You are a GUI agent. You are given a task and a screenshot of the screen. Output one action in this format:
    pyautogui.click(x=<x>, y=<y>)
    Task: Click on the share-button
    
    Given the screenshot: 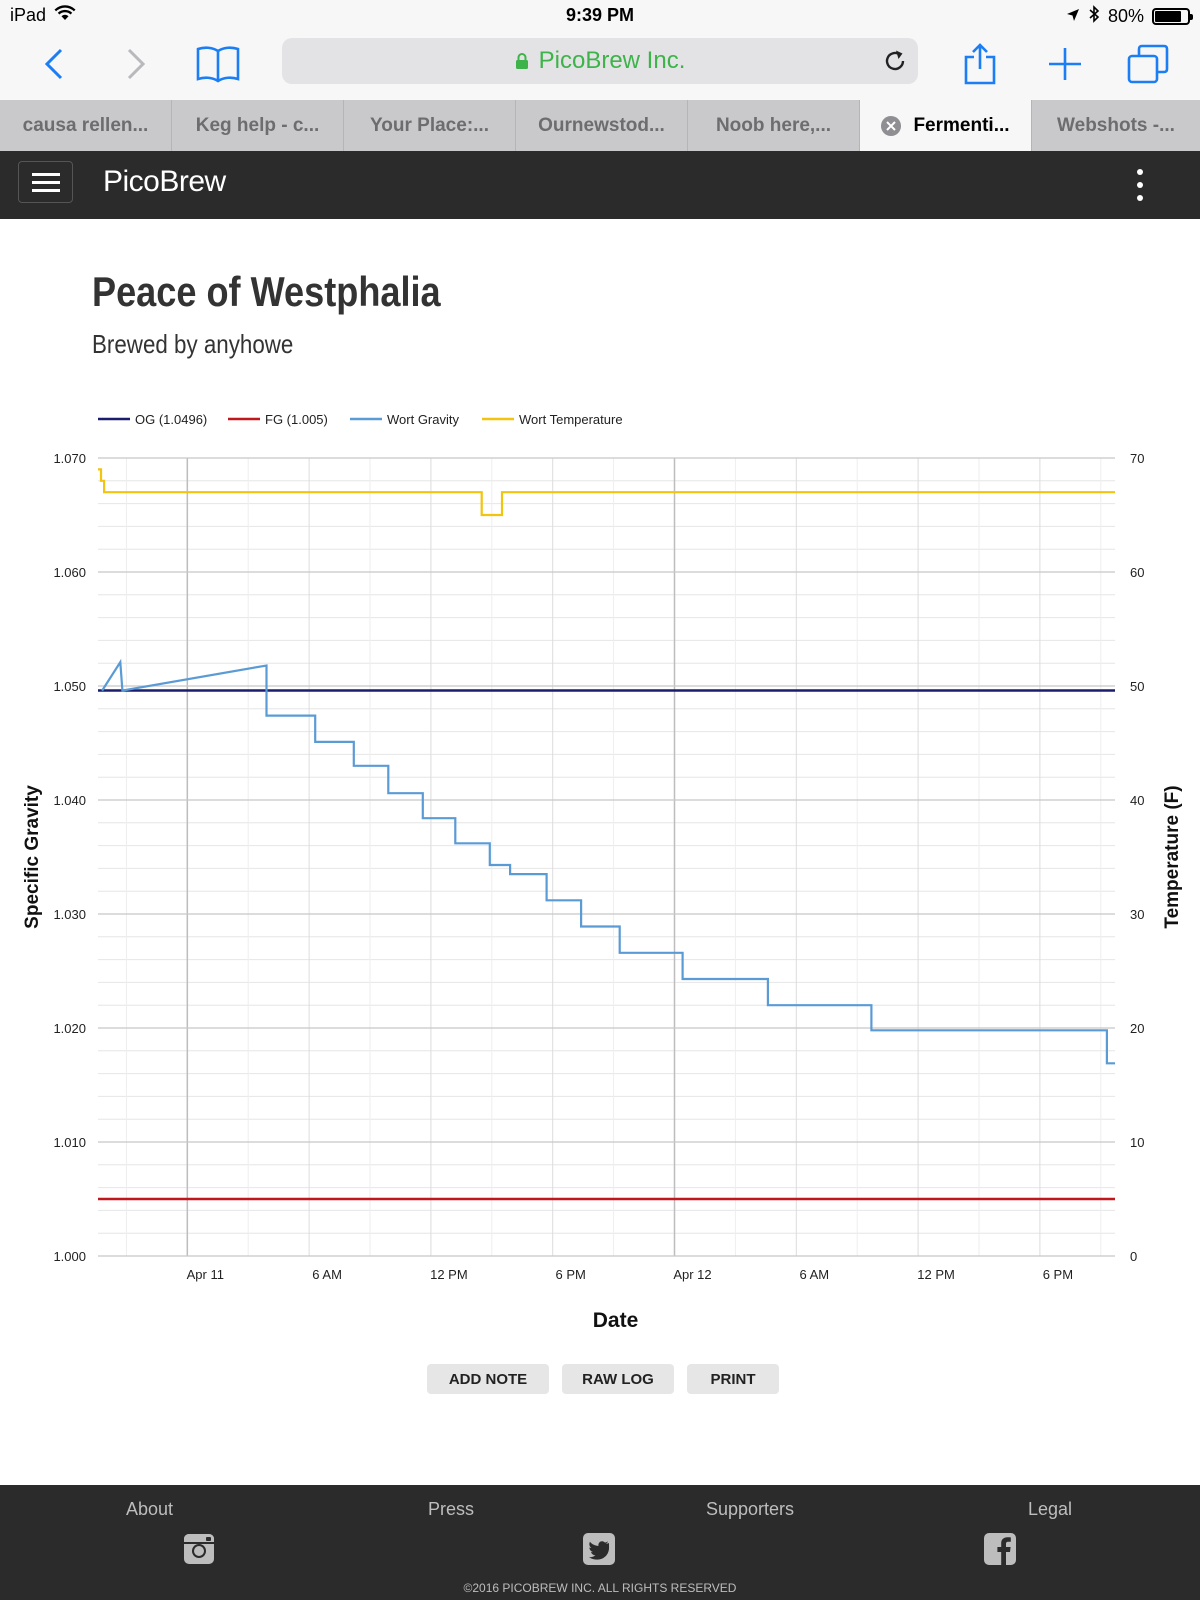 What is the action you would take?
    pyautogui.click(x=980, y=66)
    